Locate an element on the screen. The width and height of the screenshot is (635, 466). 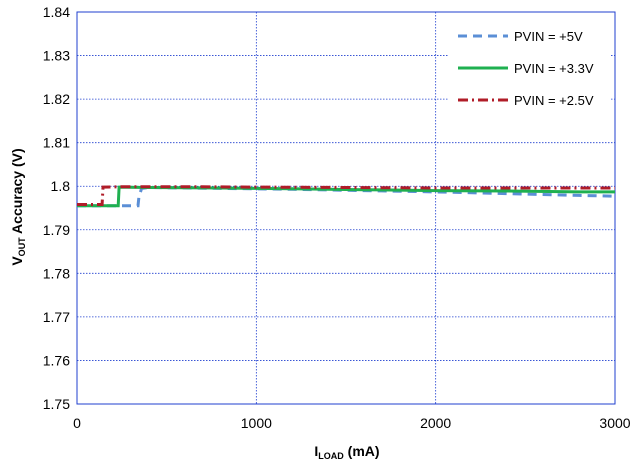
x-tick-label: 0 is located at coordinates (77, 423).